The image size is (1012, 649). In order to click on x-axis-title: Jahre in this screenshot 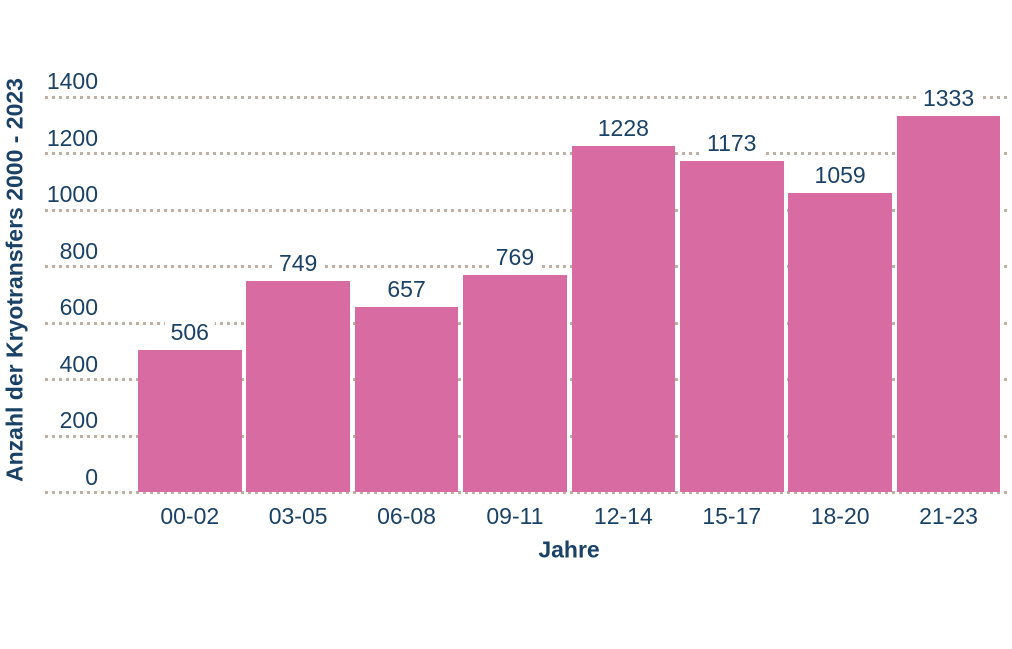, I will do `click(569, 549)`.